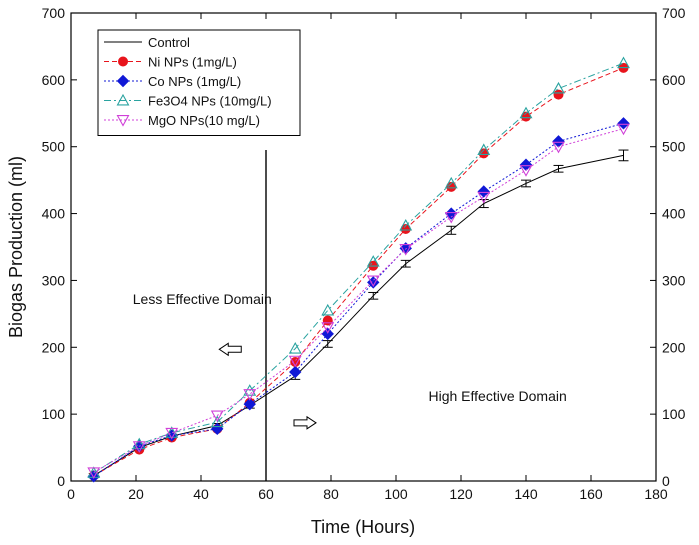 This screenshot has width=699, height=545. Describe the element at coordinates (71, 494) in the screenshot. I see `x-tick-label: 0` at that location.